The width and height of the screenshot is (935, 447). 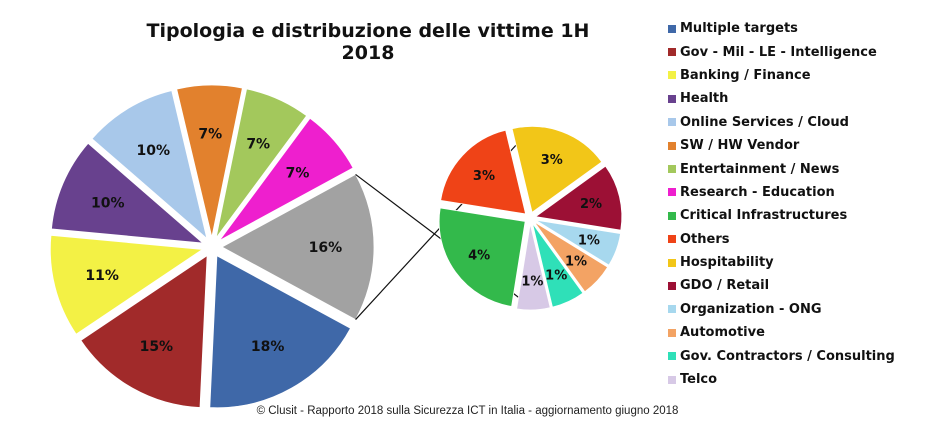 What do you see at coordinates (699, 380) in the screenshot?
I see `legend-label: Telco` at bounding box center [699, 380].